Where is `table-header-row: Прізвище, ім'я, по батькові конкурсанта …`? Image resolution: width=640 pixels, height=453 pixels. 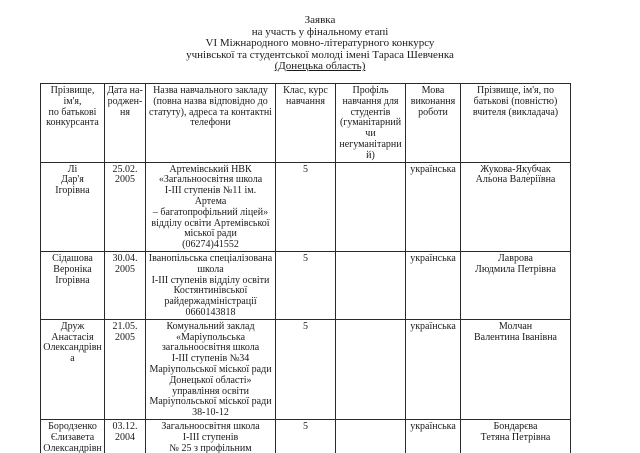 table-header-row: Прізвище, ім'я, по батькові конкурсанта … is located at coordinates (305, 123).